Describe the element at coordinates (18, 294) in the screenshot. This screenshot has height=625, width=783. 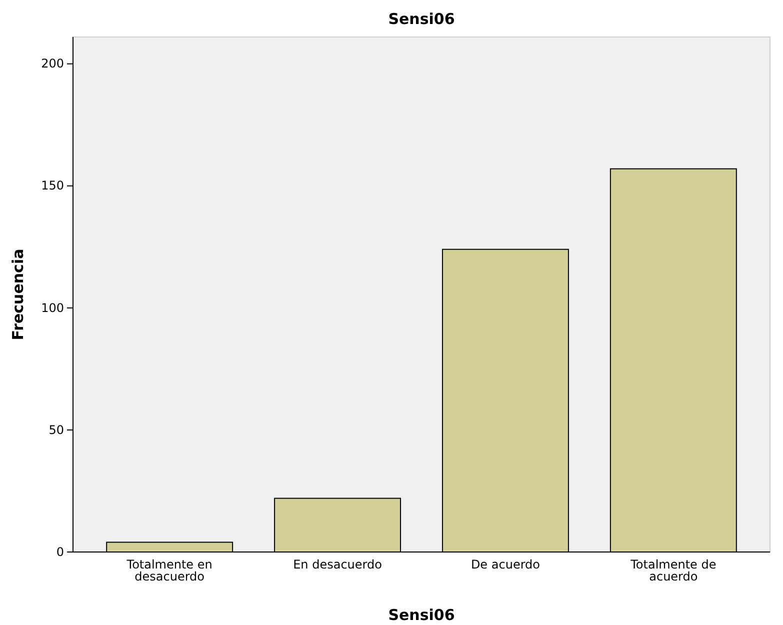
I see `y-axis-title: Frecuencia` at that location.